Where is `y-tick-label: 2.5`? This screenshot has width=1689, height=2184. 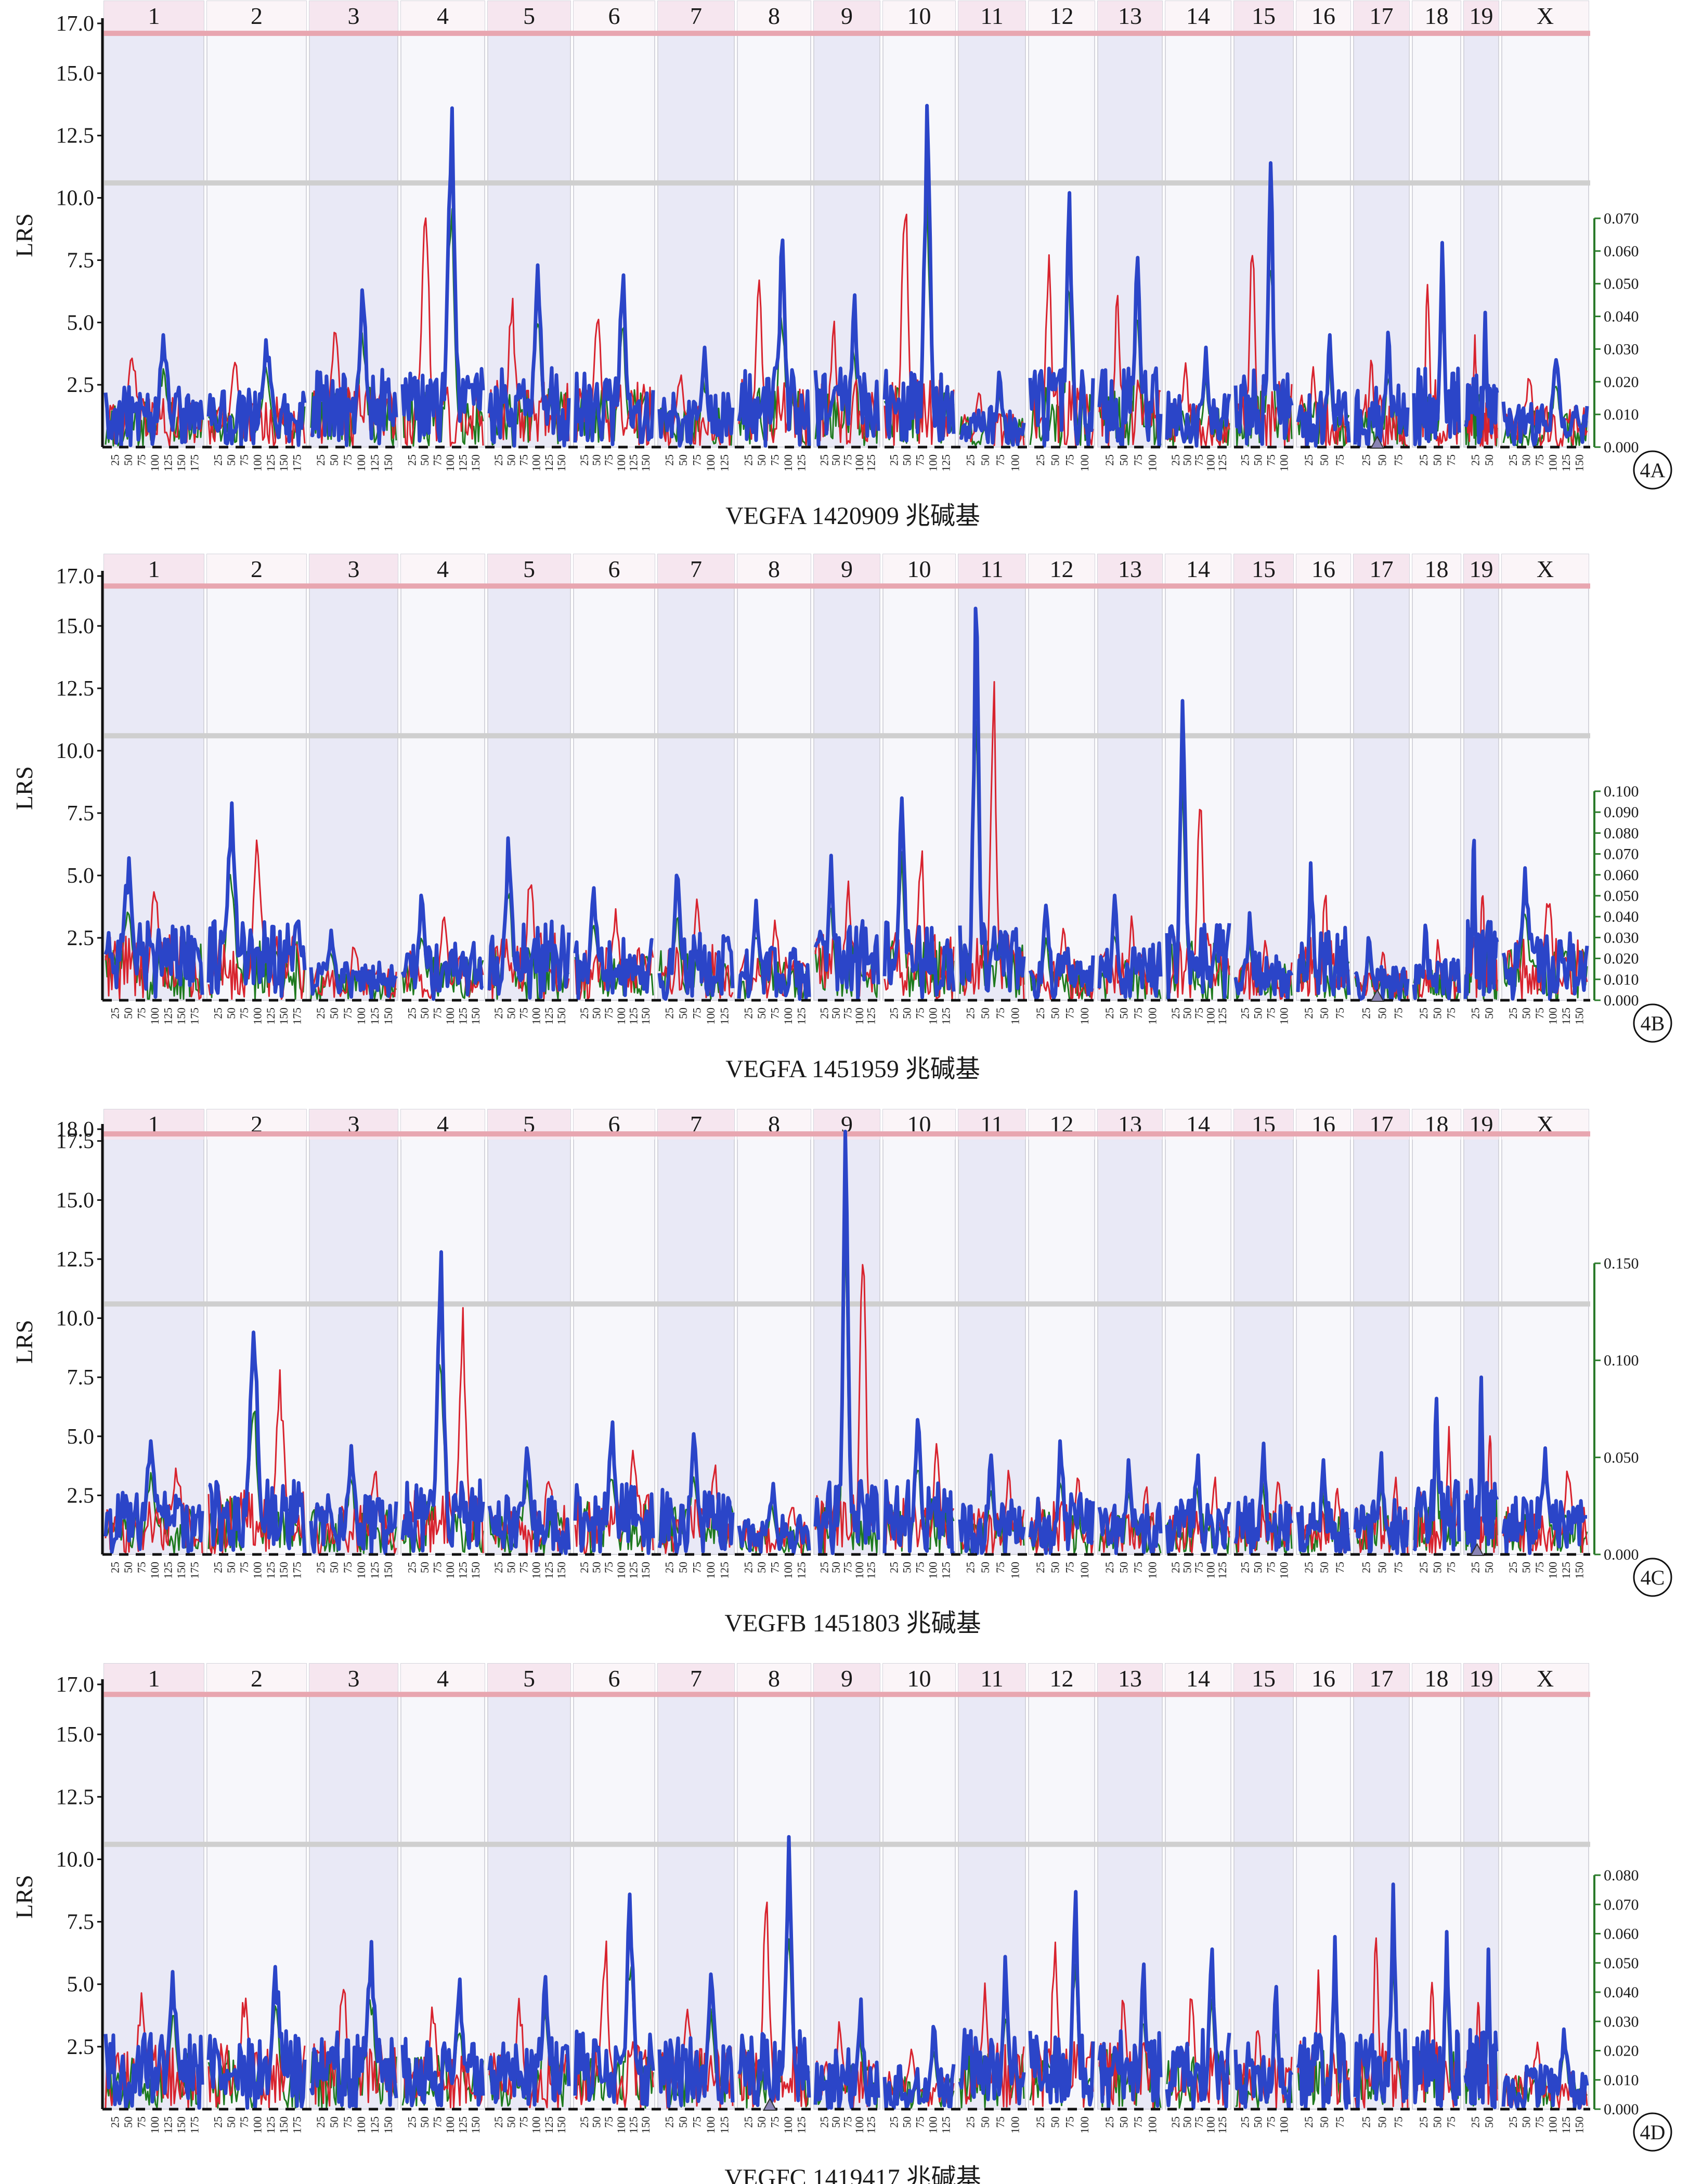 y-tick-label: 2.5 is located at coordinates (81, 938).